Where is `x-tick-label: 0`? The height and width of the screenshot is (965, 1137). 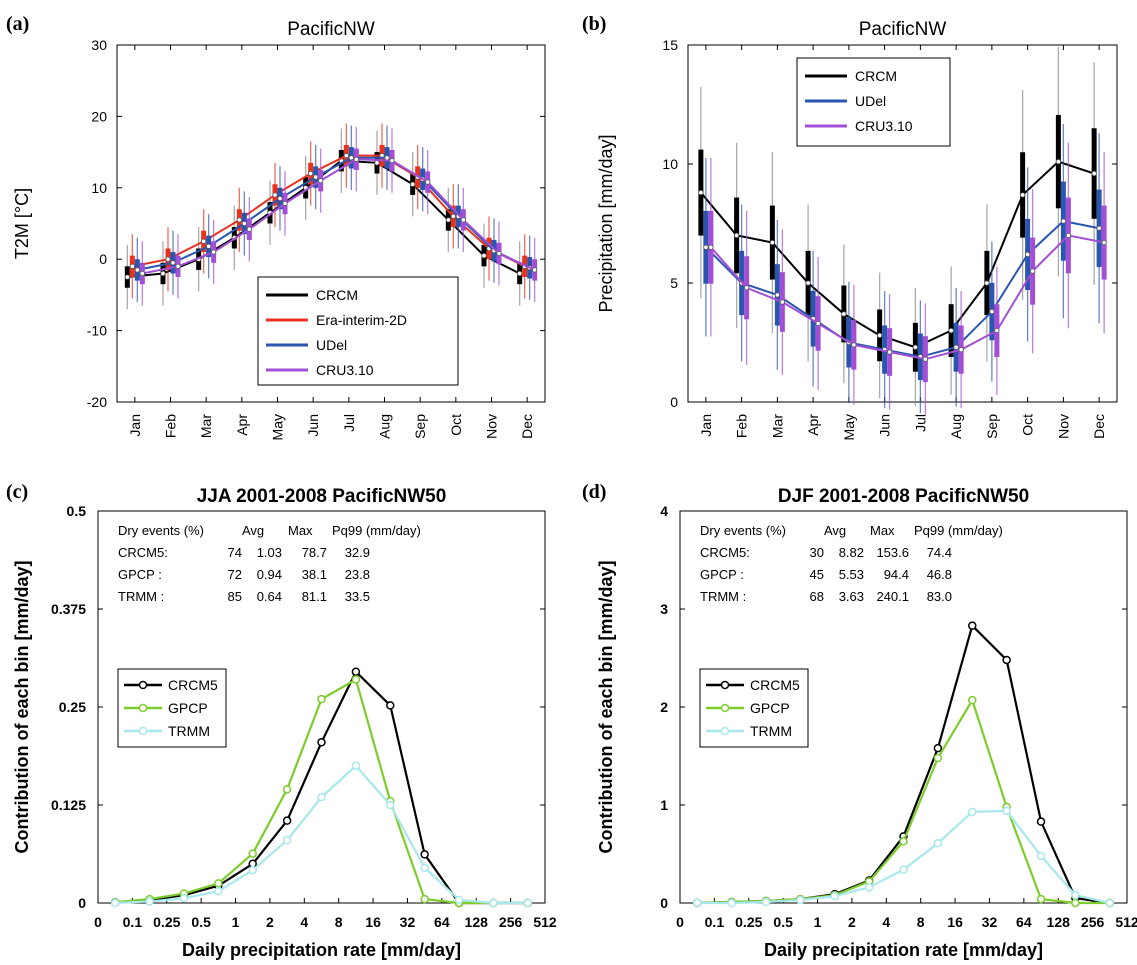 x-tick-label: 0 is located at coordinates (98, 922).